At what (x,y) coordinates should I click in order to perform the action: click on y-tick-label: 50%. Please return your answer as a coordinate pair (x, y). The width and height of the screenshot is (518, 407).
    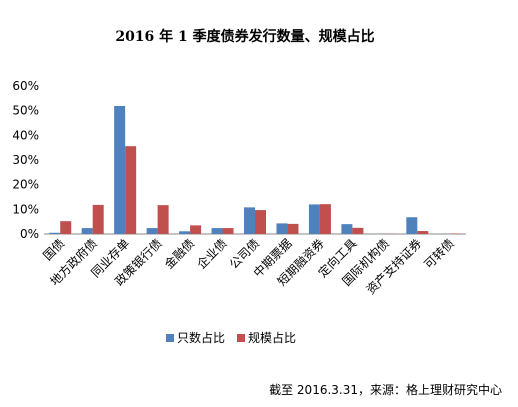
    Looking at the image, I should click on (25, 111).